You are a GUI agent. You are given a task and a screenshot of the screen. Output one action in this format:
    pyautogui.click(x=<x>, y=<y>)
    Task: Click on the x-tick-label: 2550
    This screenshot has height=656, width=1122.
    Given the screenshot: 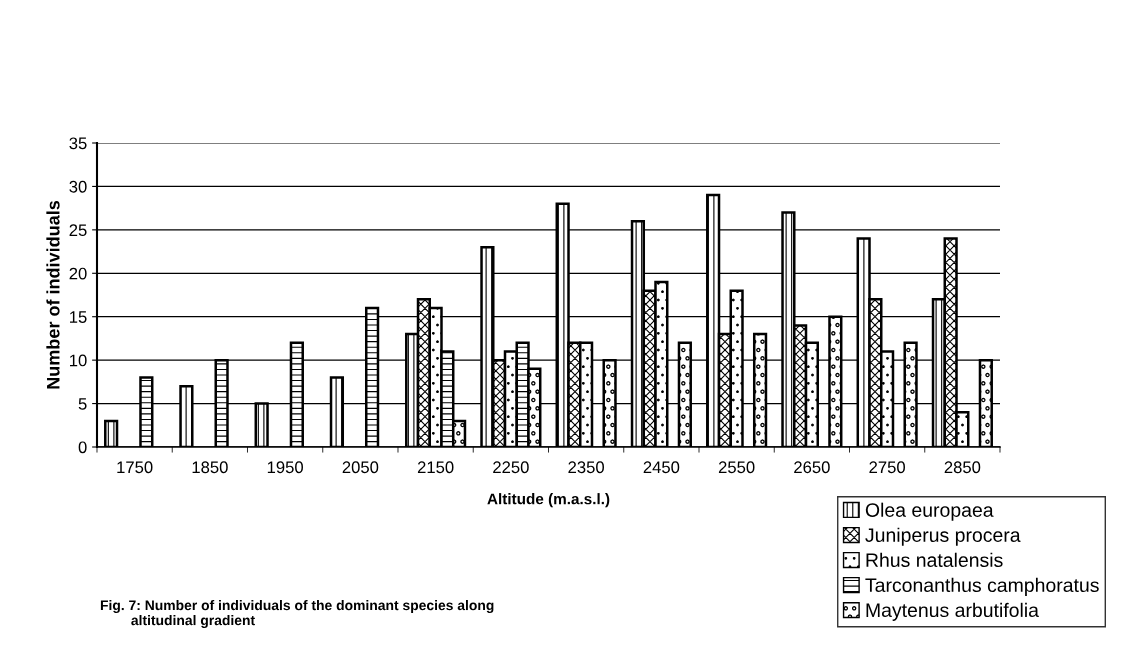 What is the action you would take?
    pyautogui.click(x=736, y=467)
    